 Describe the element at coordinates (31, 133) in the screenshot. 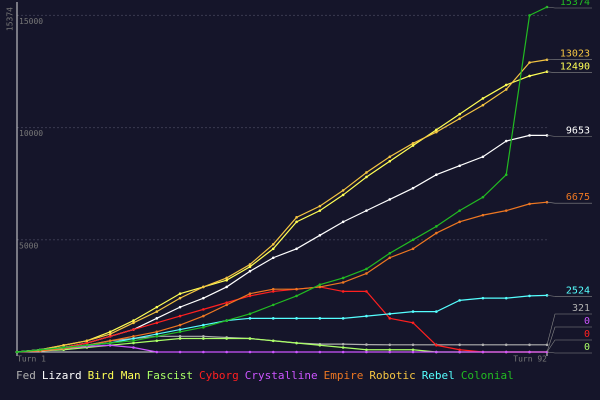

I see `y-tick-label: 10000` at that location.